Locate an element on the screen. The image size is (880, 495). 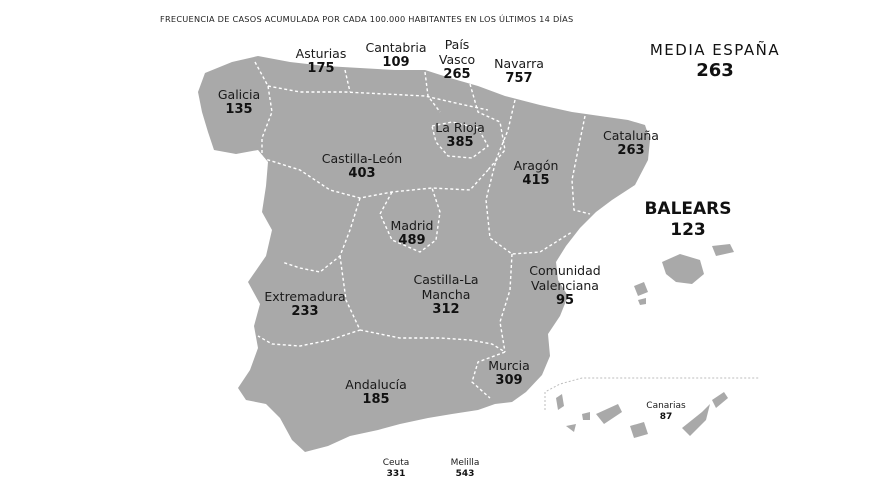
region-name: Comunidad Valenciana is located at coordinates (565, 278).